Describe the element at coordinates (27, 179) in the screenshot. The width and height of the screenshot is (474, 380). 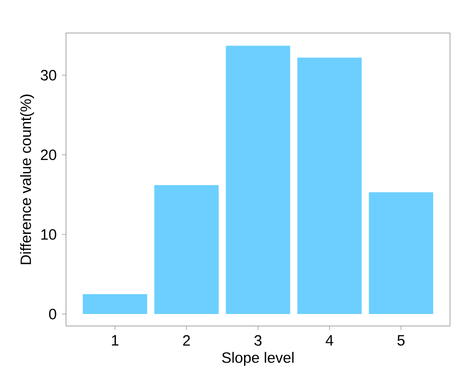
I see `y-axis-title: Difference value count(%)` at that location.